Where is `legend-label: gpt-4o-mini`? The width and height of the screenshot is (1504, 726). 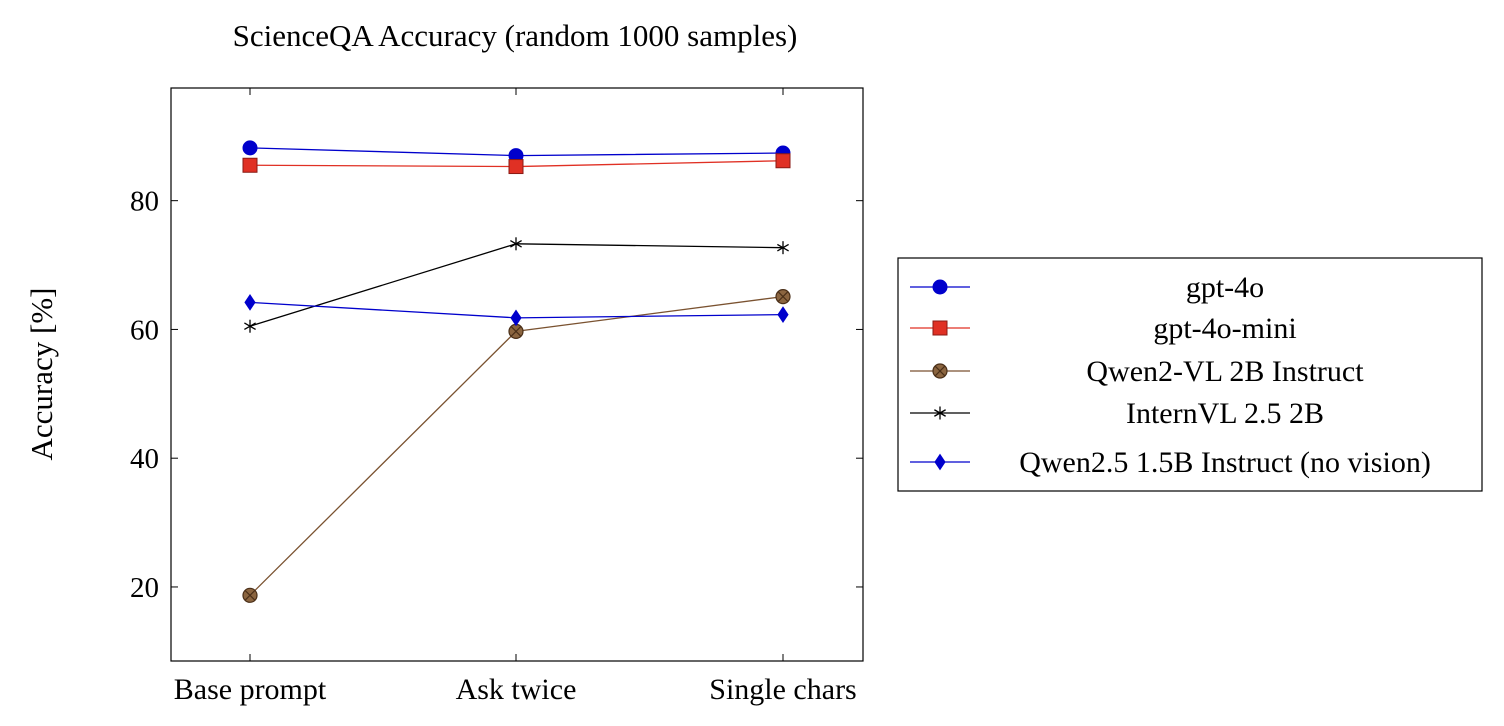
legend-label: gpt-4o-mini is located at coordinates (1224, 328).